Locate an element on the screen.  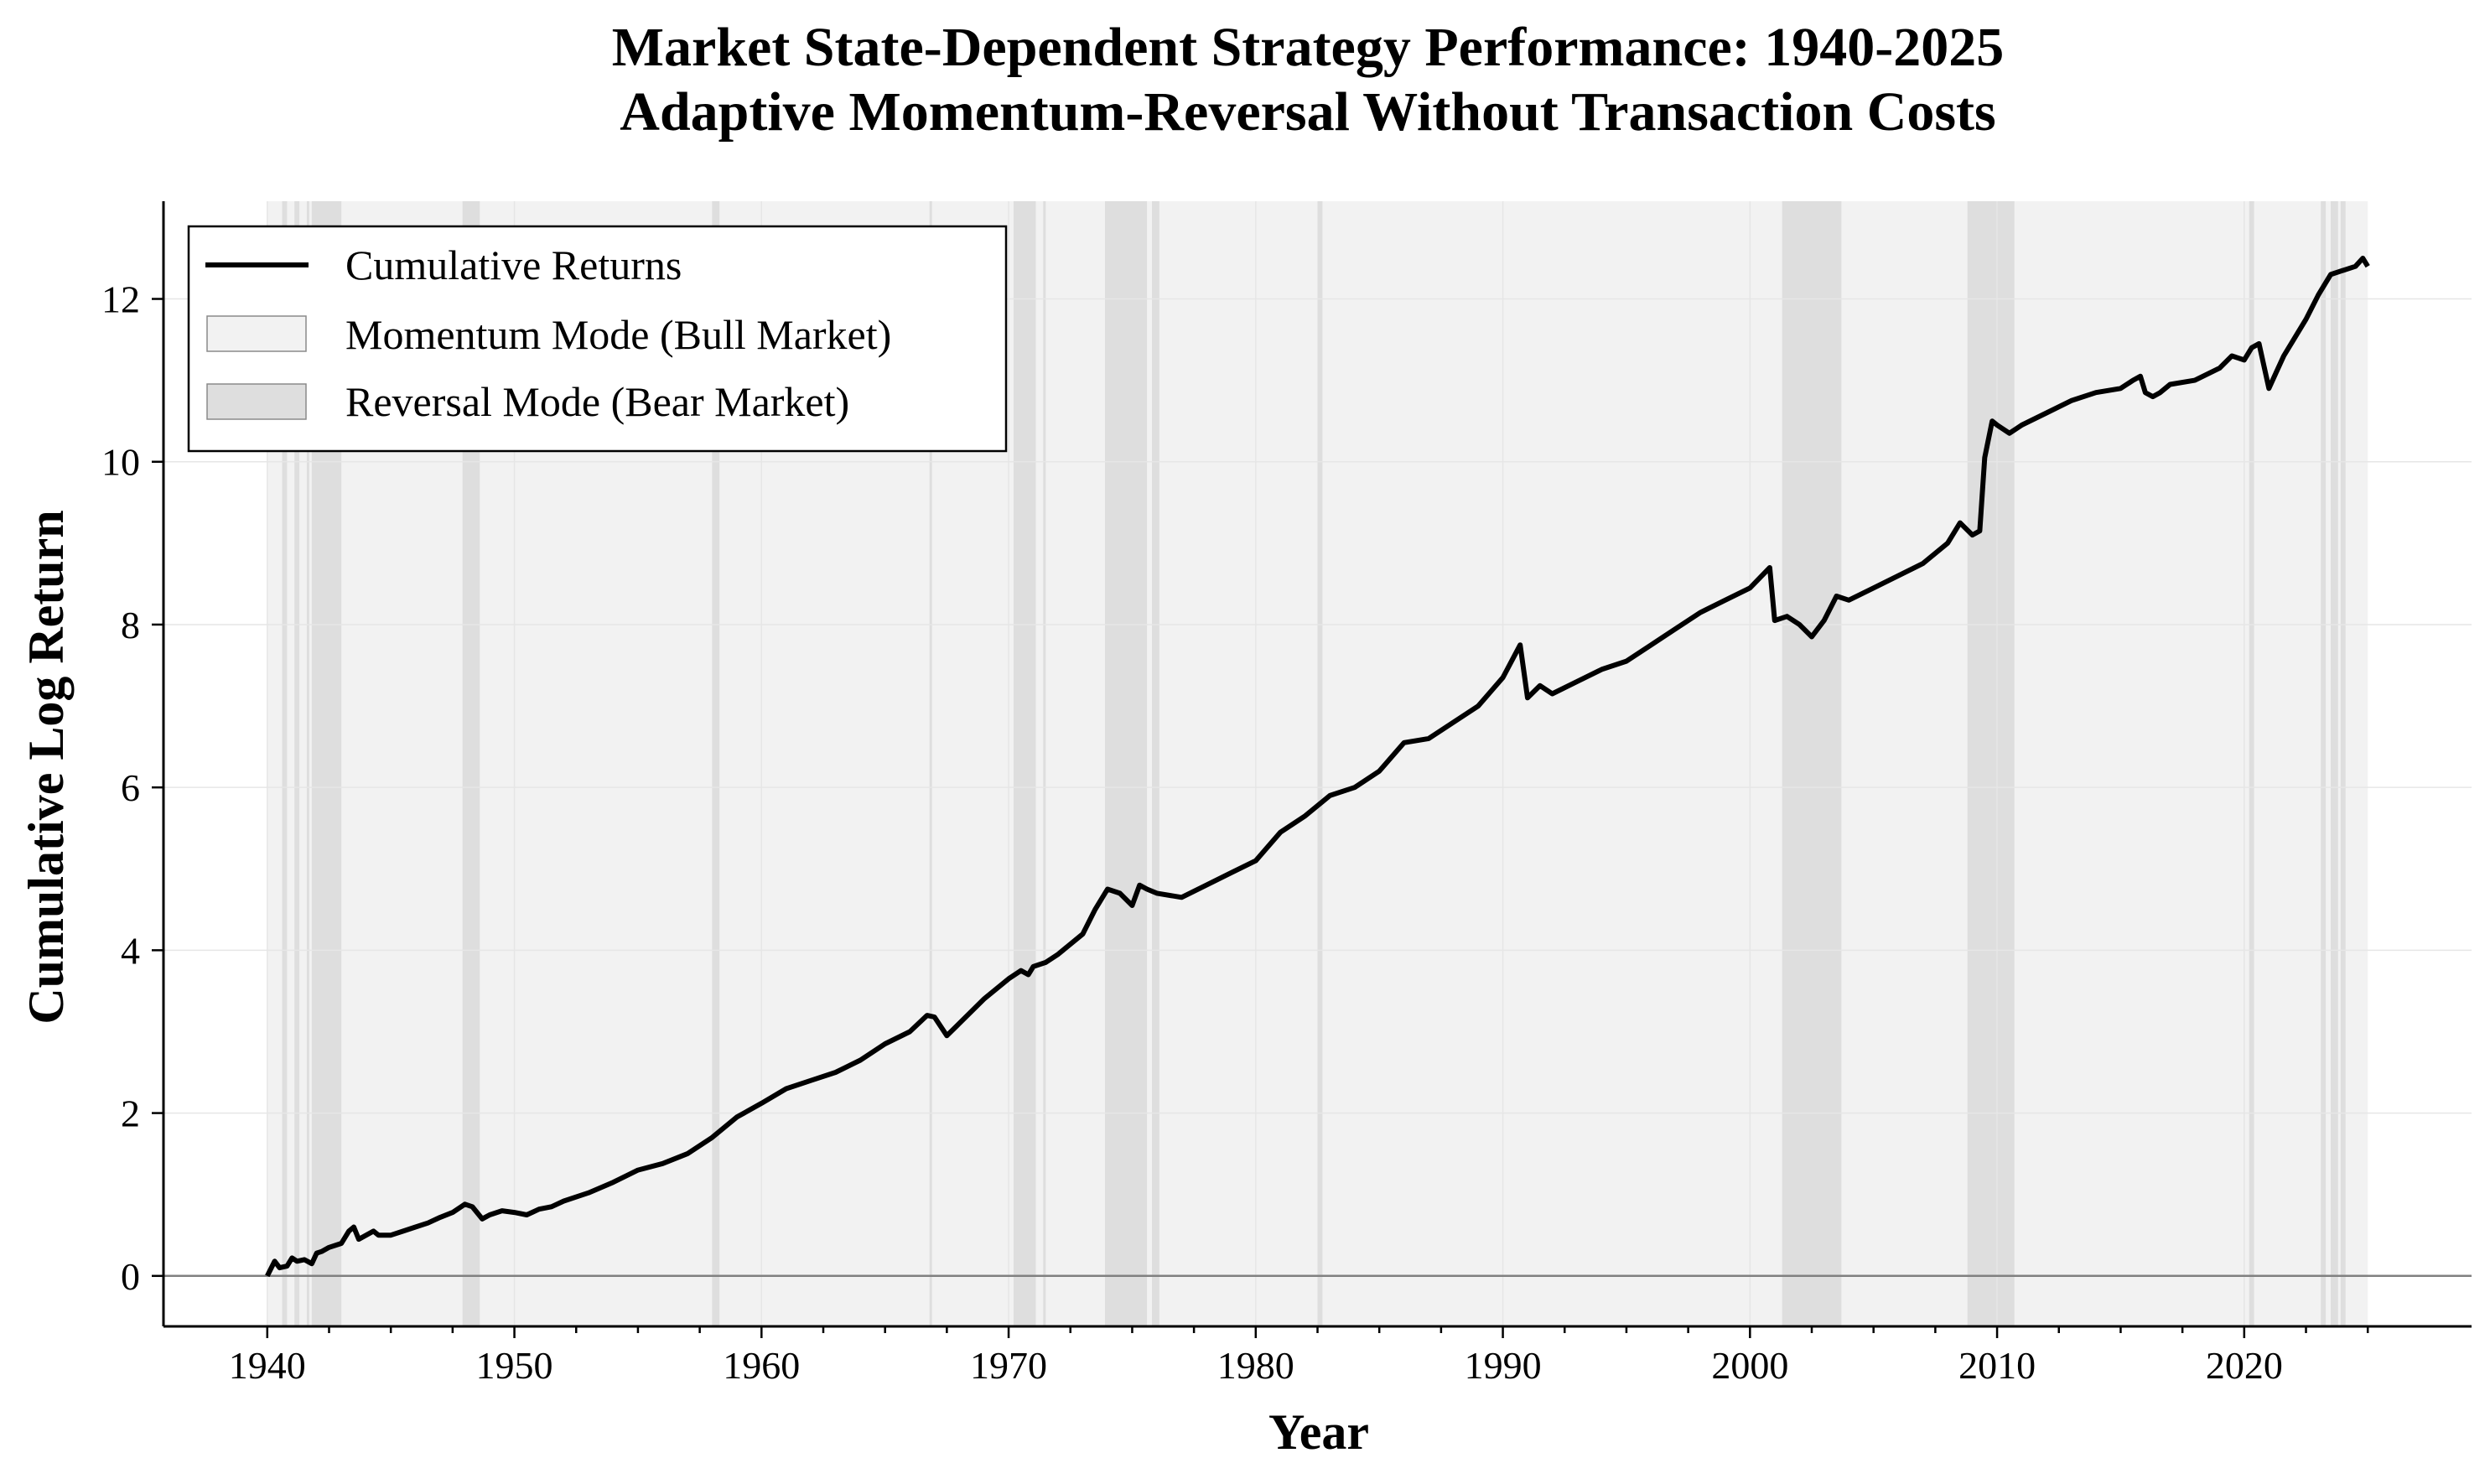
y-ticks: 0 2 4 6 8 10 12 is located at coordinates (132, 788).